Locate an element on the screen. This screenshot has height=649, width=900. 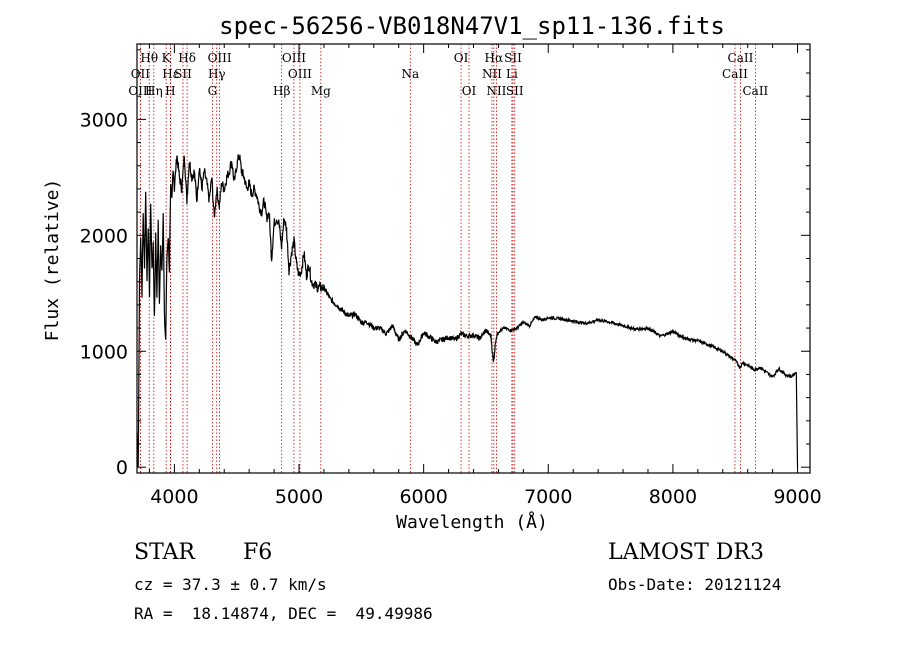
redshift-velocity: cz = 37.3 ± 0.7 km/s is located at coordinates (230, 584).